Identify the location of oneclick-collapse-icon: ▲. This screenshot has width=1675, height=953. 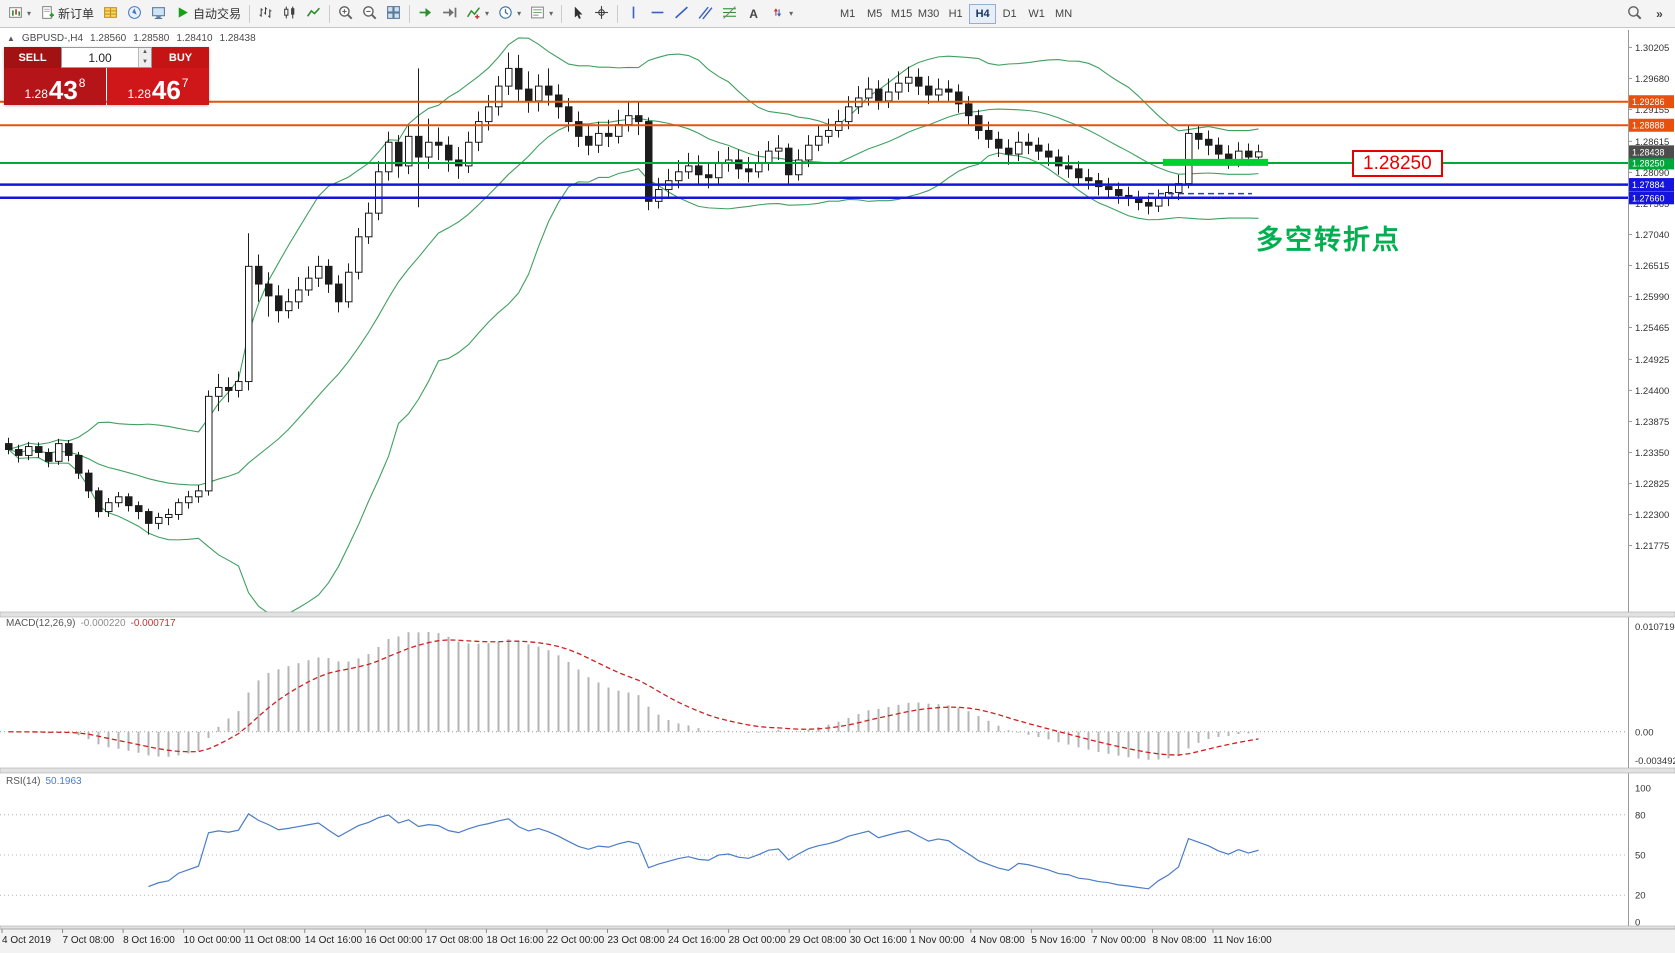
(11, 38).